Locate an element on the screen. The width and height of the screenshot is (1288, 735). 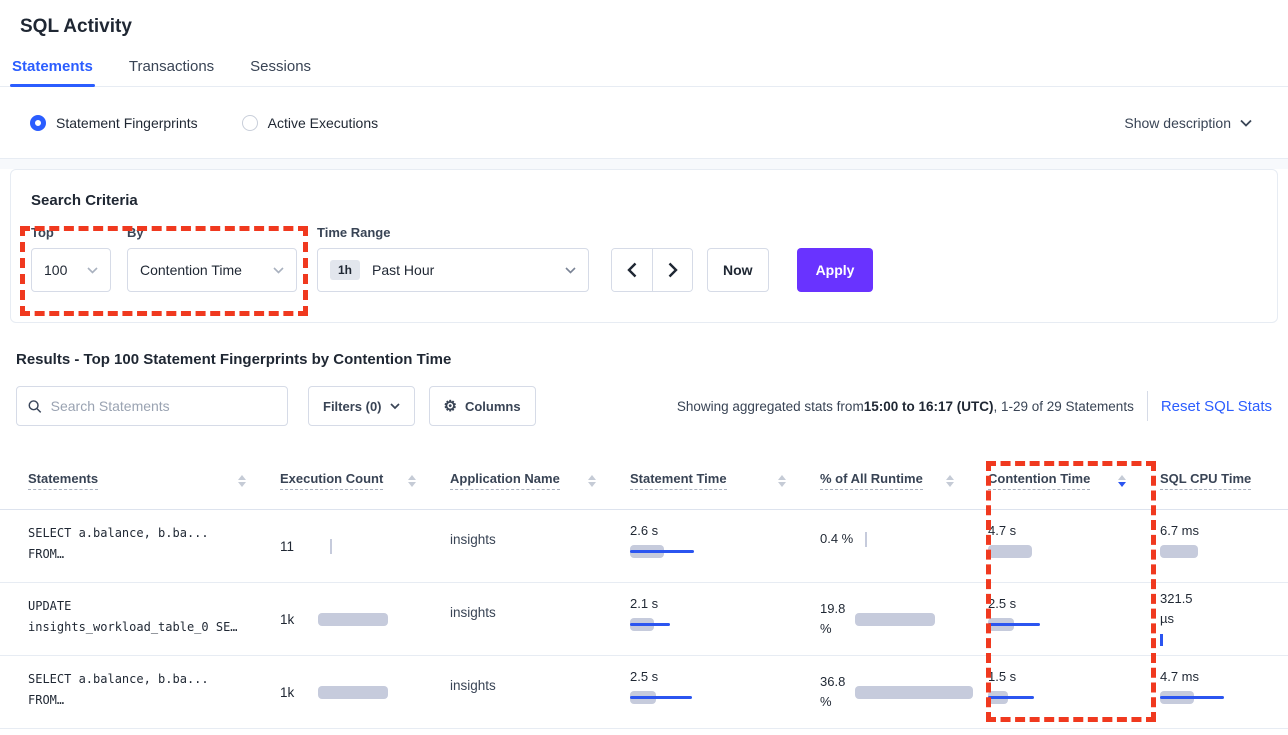
radio-statement-fingerprints: Statement Fingerprints is located at coordinates (114, 122).